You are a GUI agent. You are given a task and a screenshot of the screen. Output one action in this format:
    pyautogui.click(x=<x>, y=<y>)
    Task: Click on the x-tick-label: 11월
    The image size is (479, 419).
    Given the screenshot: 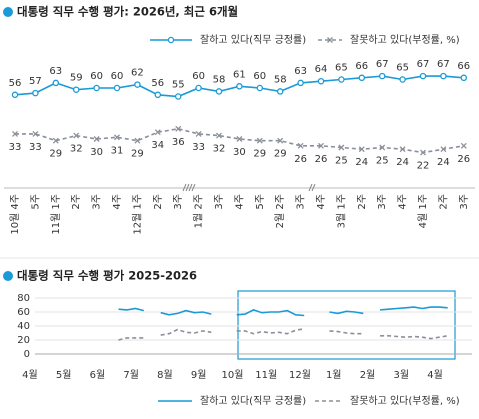 What is the action you would take?
    pyautogui.click(x=266, y=375)
    